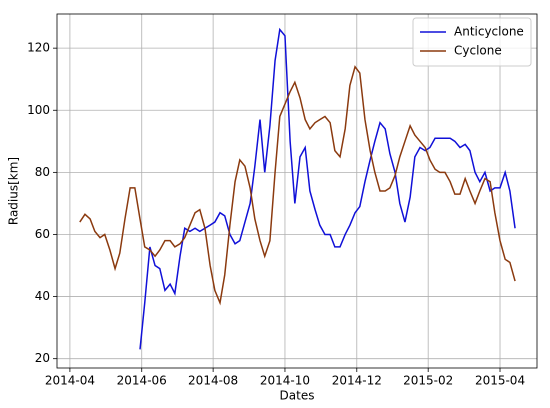 Image resolution: width=550 pixels, height=408 pixels. Describe the element at coordinates (42, 358) in the screenshot. I see `y-tick-label: 20` at that location.